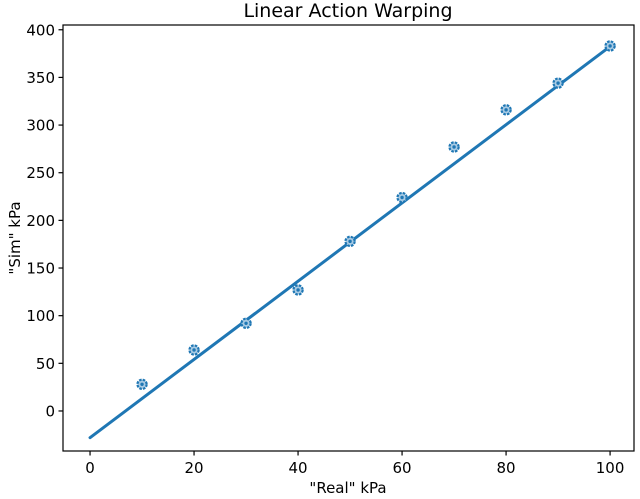 The height and width of the screenshot is (499, 640). Describe the element at coordinates (194, 468) in the screenshot. I see `x-tick-label: 20` at that location.